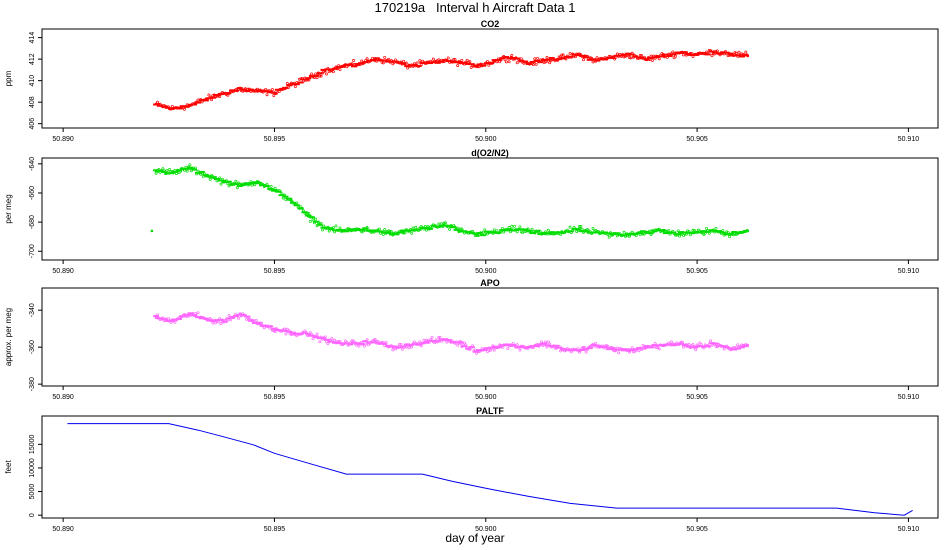 The width and height of the screenshot is (950, 550). I want to click on y-tick-label: 406, so click(32, 124).